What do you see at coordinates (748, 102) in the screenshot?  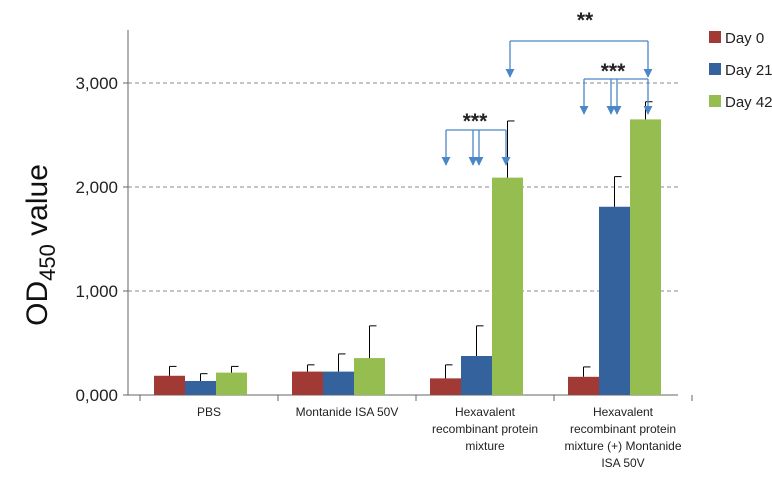 I see `legend-label: Day 42` at bounding box center [748, 102].